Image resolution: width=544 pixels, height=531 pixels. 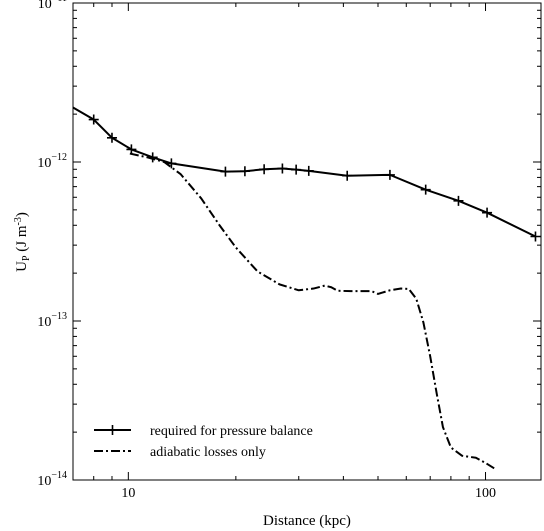 What do you see at coordinates (308, 493) in the screenshot?
I see `x-tick-labels: 10 100` at bounding box center [308, 493].